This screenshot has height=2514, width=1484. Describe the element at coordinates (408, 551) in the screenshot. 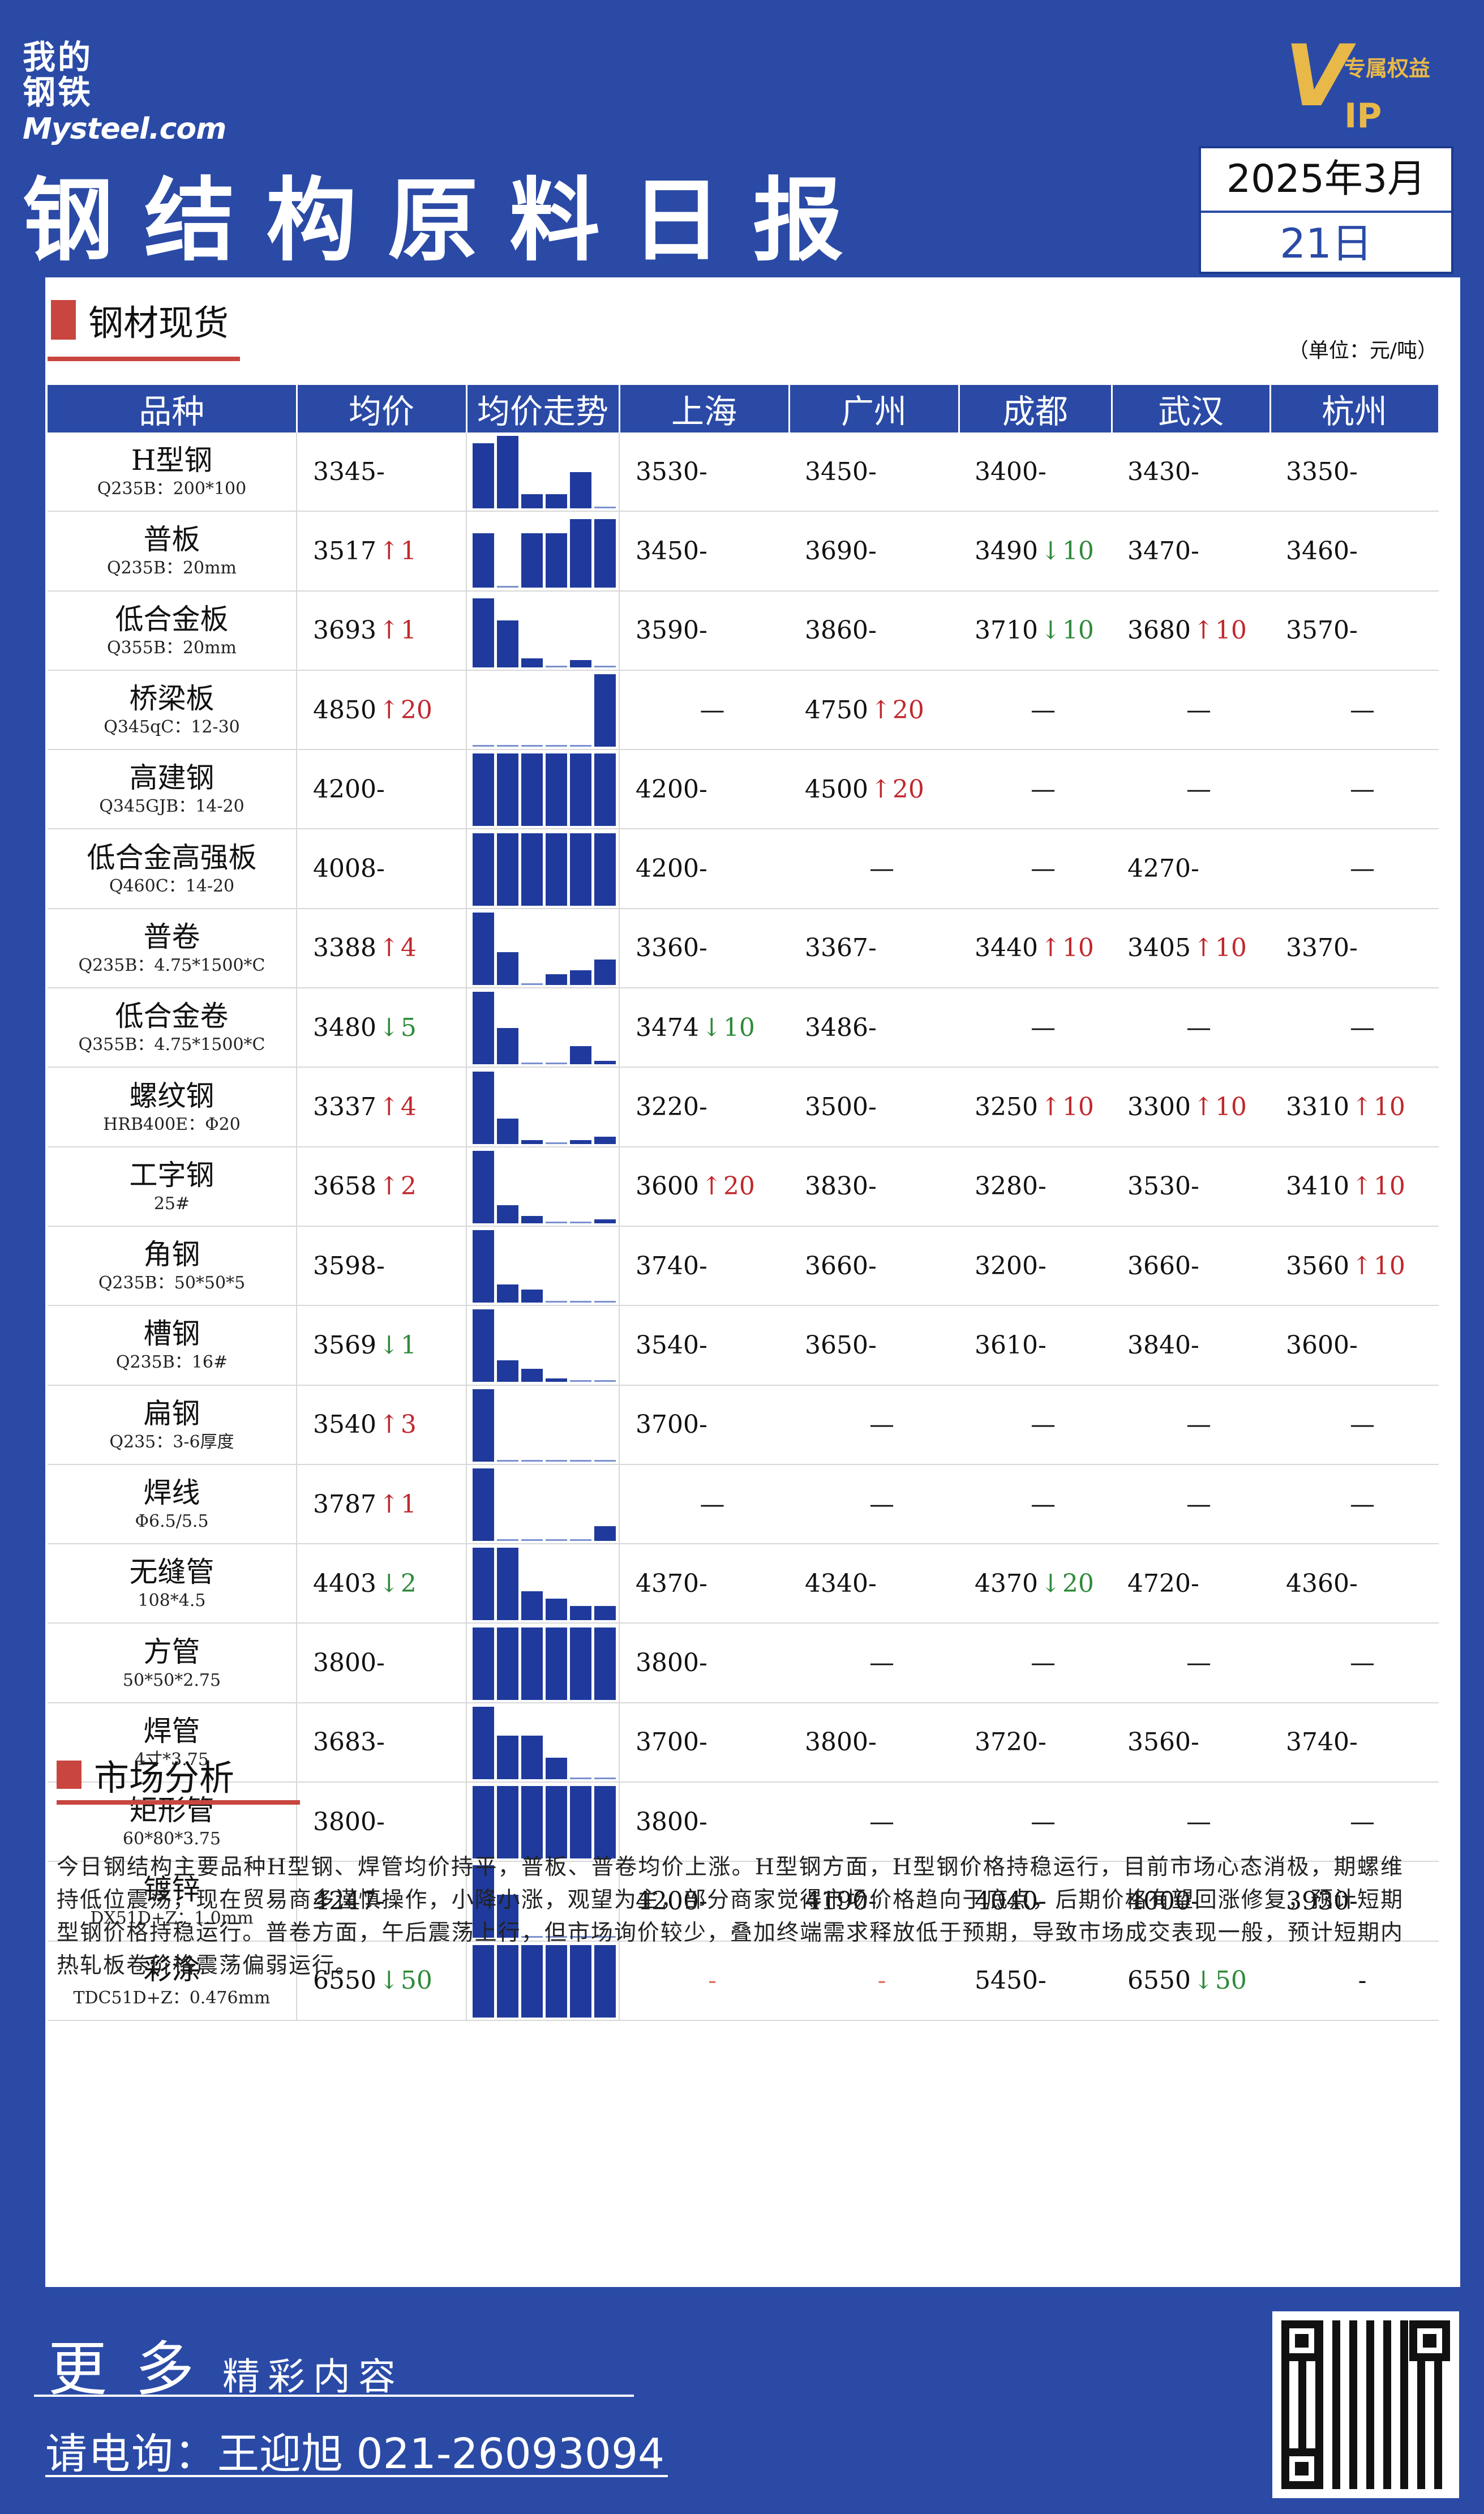

I see `price-change: 1` at that location.